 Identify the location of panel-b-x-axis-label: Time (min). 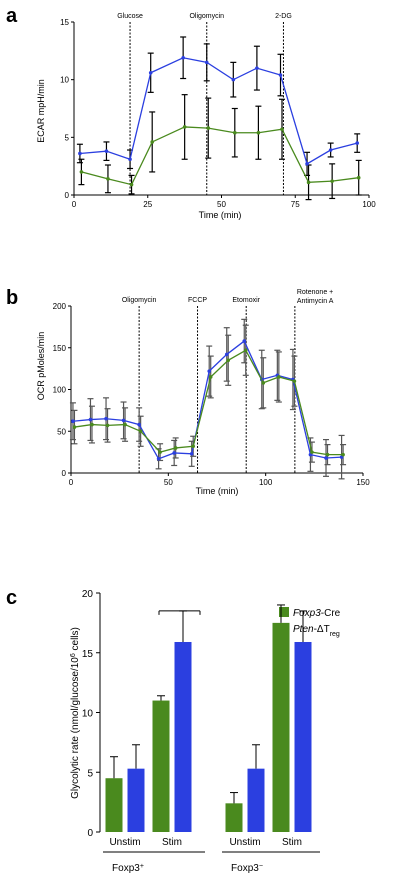
(217, 491).